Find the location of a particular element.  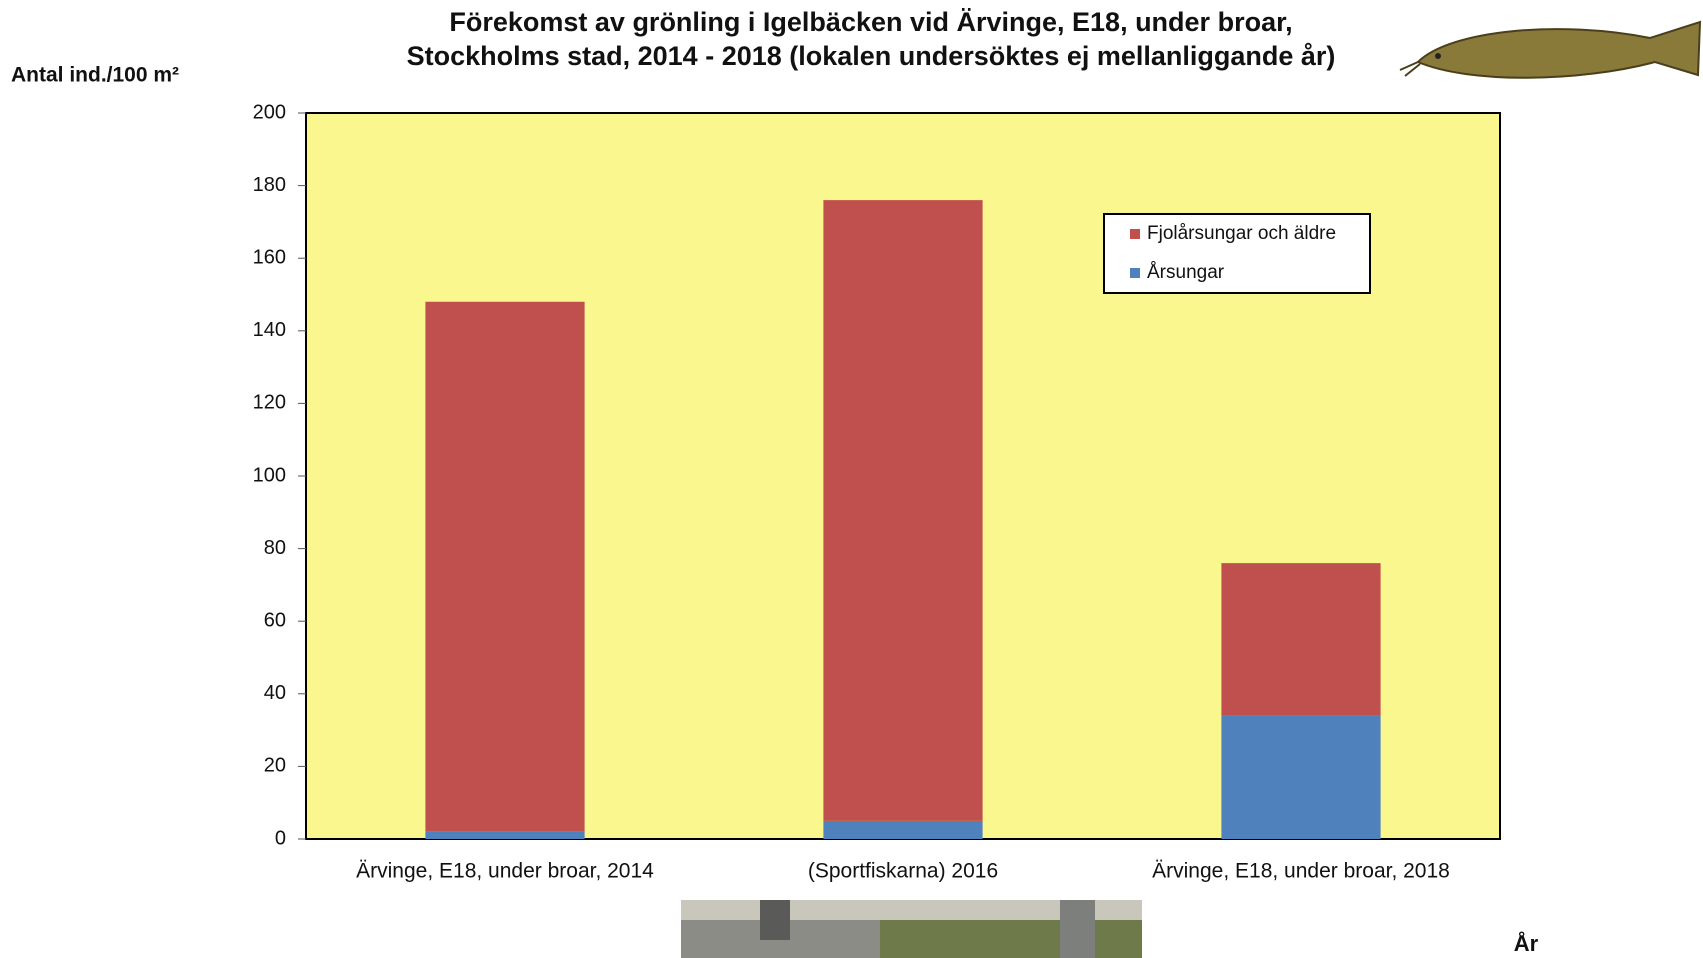

photo is located at coordinates (911, 929).